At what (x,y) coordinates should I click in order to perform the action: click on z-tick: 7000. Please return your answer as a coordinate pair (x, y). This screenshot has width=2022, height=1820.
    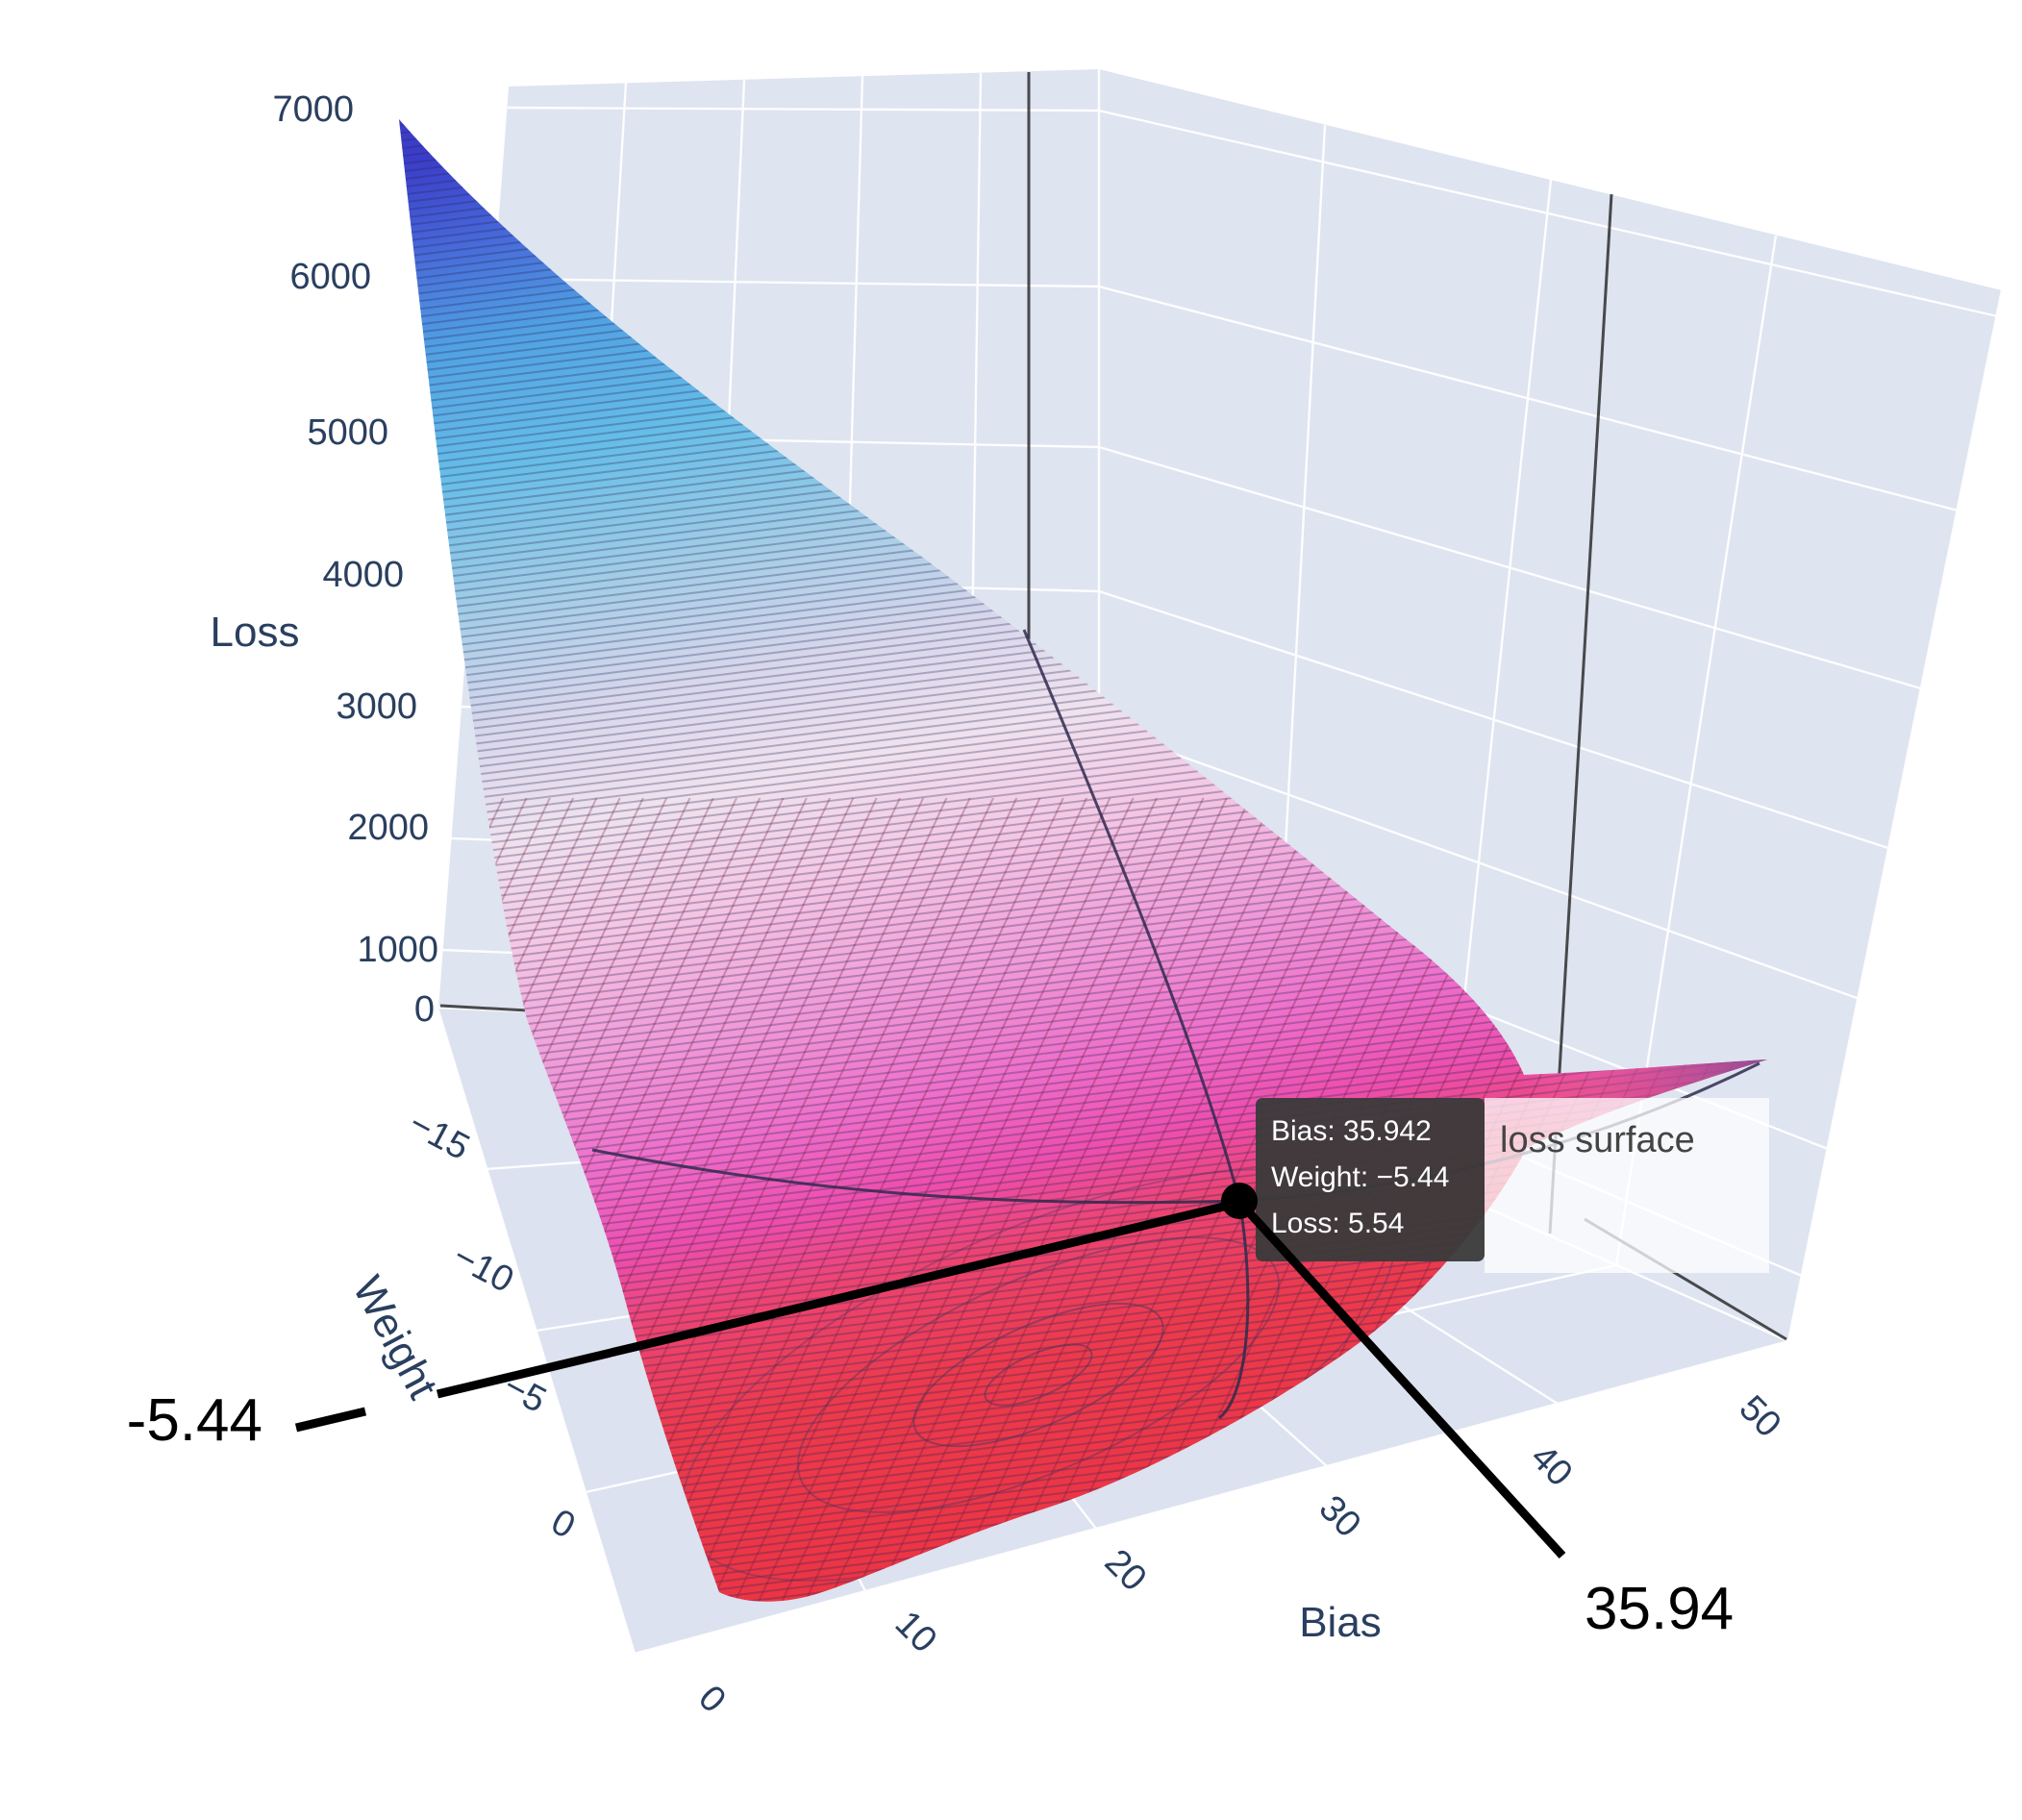
    Looking at the image, I should click on (313, 110).